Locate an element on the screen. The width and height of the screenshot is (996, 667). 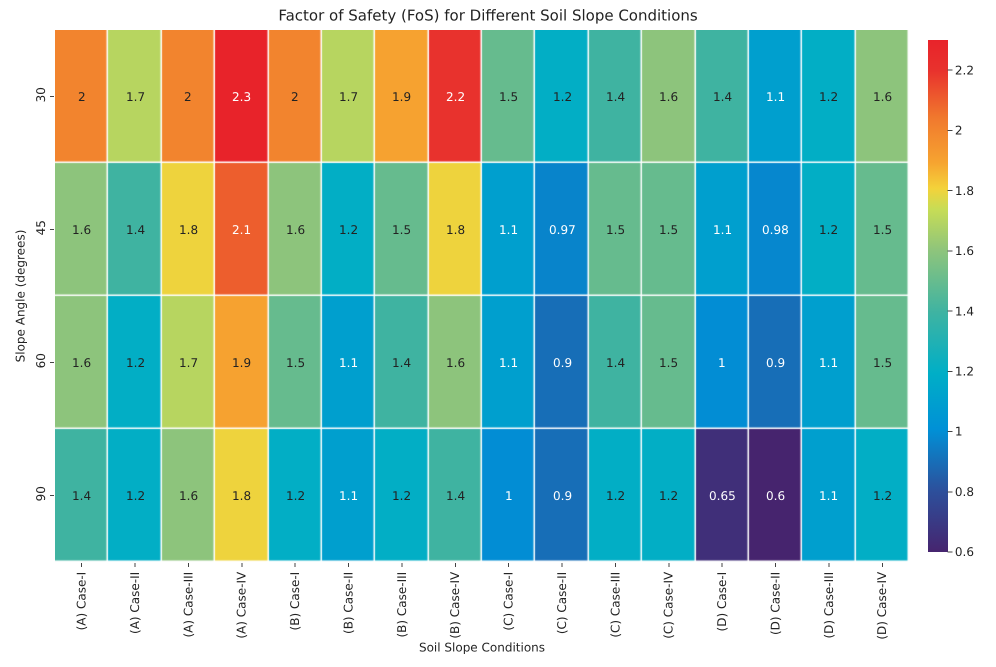
x-tick-label: (A) Case-III is located at coordinates (188, 605).